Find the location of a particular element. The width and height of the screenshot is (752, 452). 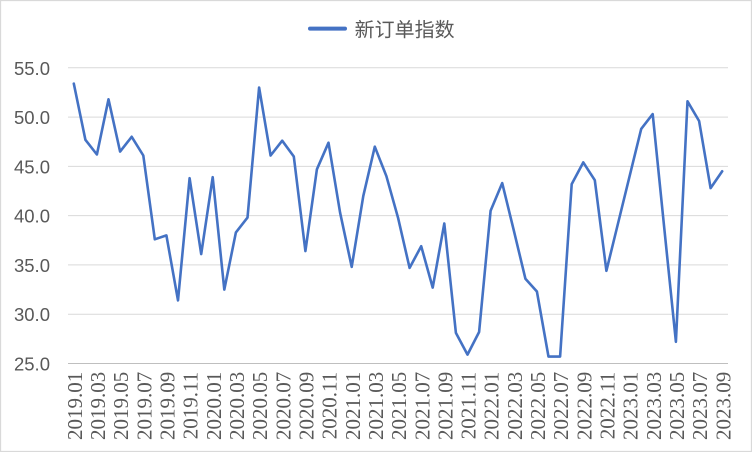

svg-text: 2023.09 is located at coordinates (723, 406).